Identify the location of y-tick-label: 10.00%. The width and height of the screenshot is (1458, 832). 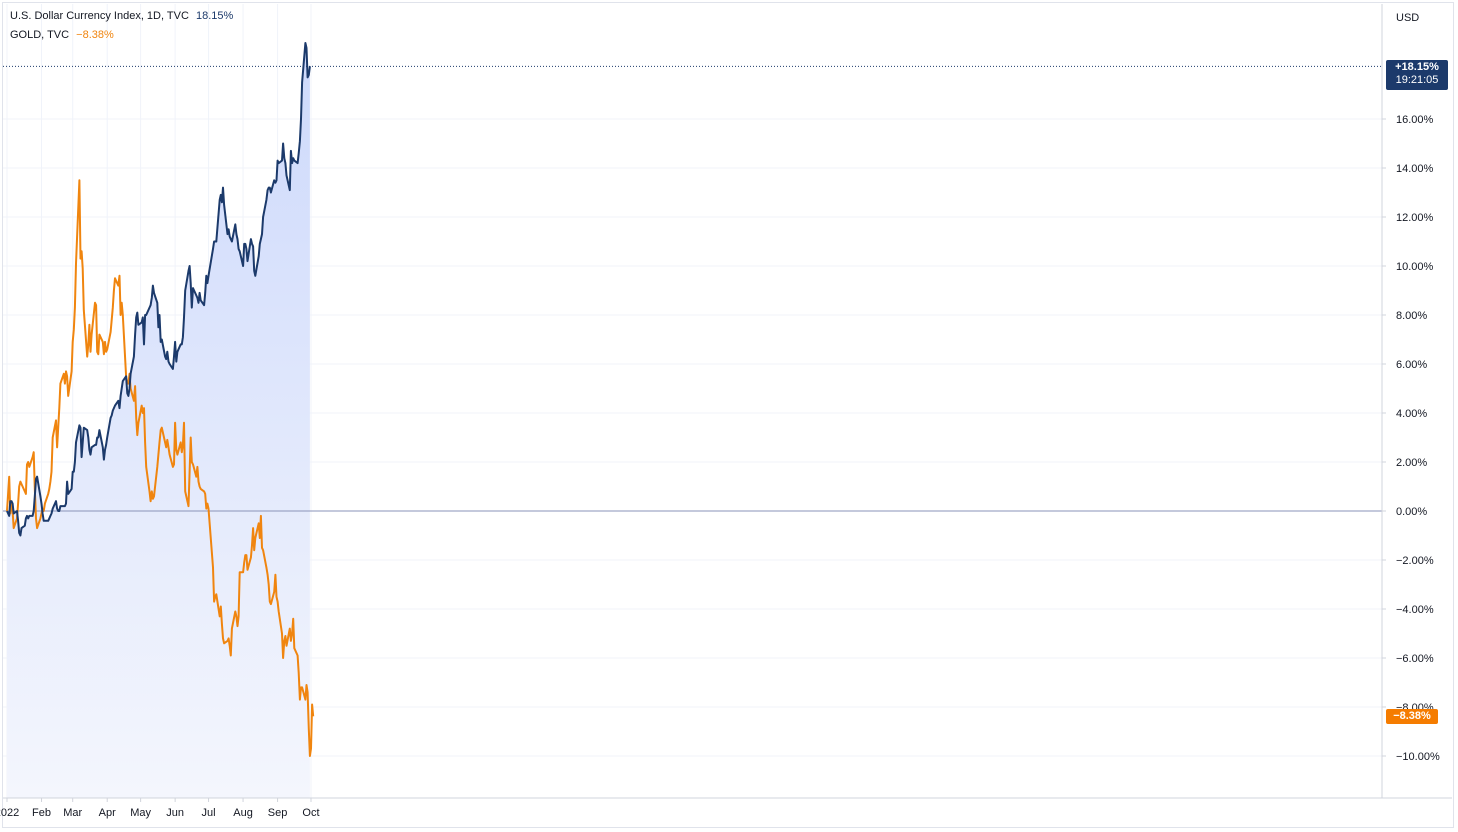
(1415, 267).